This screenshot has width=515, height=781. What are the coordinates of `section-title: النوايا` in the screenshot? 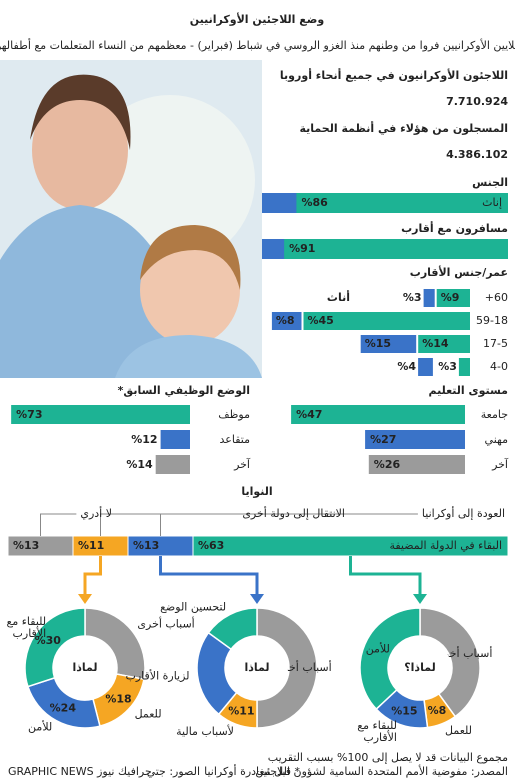 It's located at (256, 491).